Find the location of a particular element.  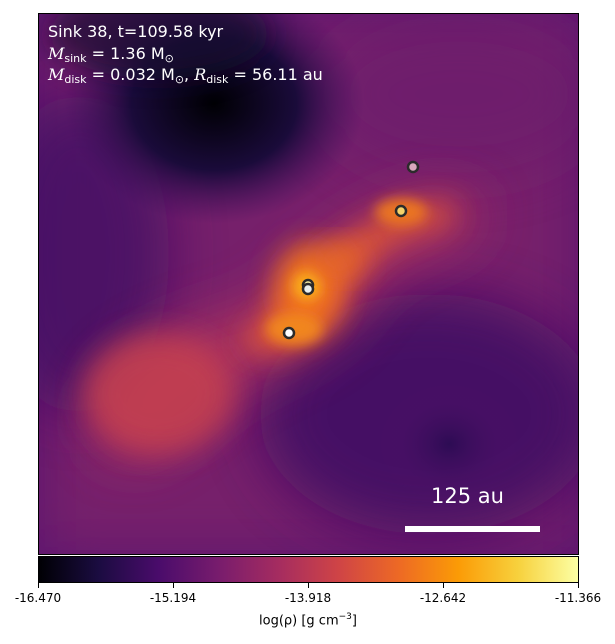

msink-symbol: M is located at coordinates (56, 53).